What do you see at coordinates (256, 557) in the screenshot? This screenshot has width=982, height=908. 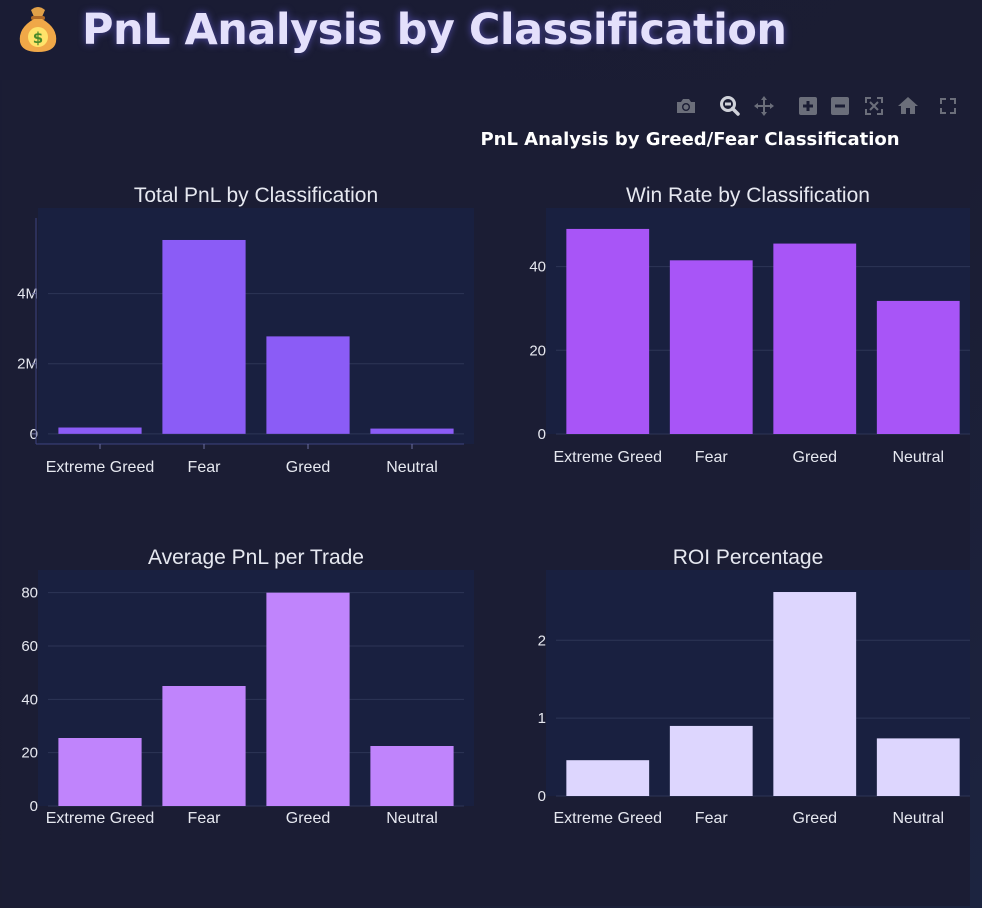 I see `subplot-title-average-pnl-per-trade: Average PnL per Trade` at bounding box center [256, 557].